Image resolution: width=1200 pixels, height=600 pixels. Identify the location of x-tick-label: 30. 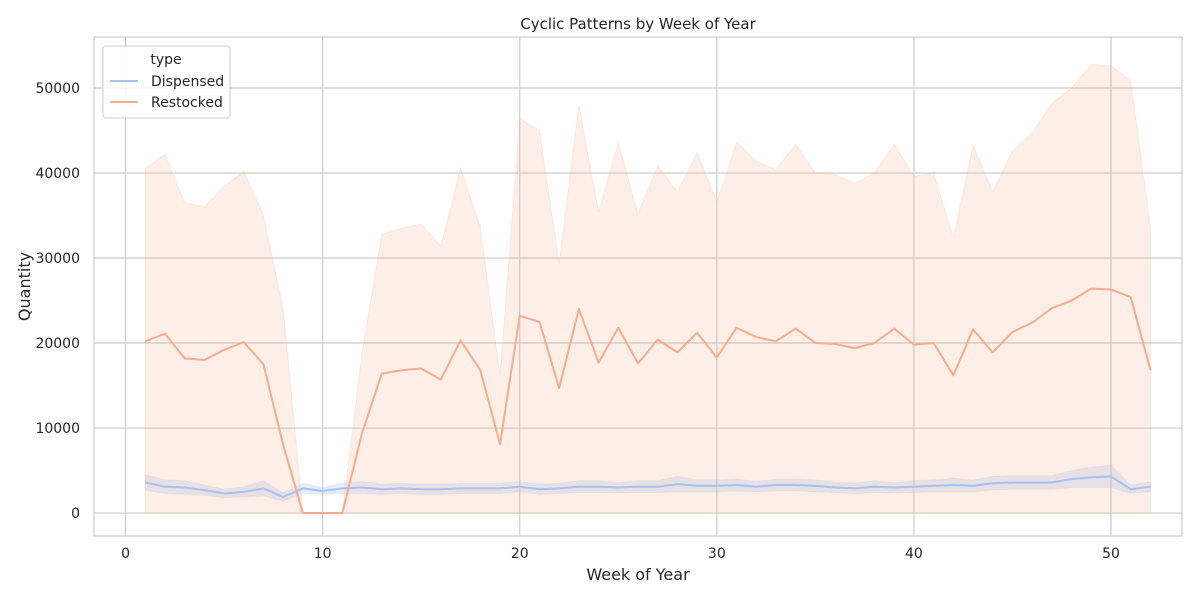
(717, 554).